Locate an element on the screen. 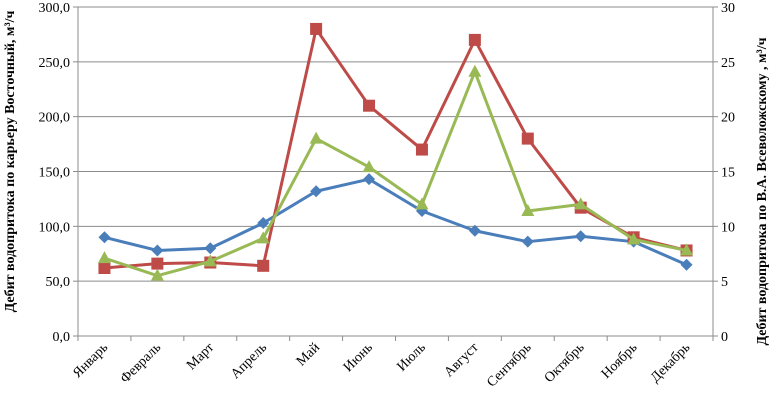  x-tick-label: Декабрь is located at coordinates (670, 362).